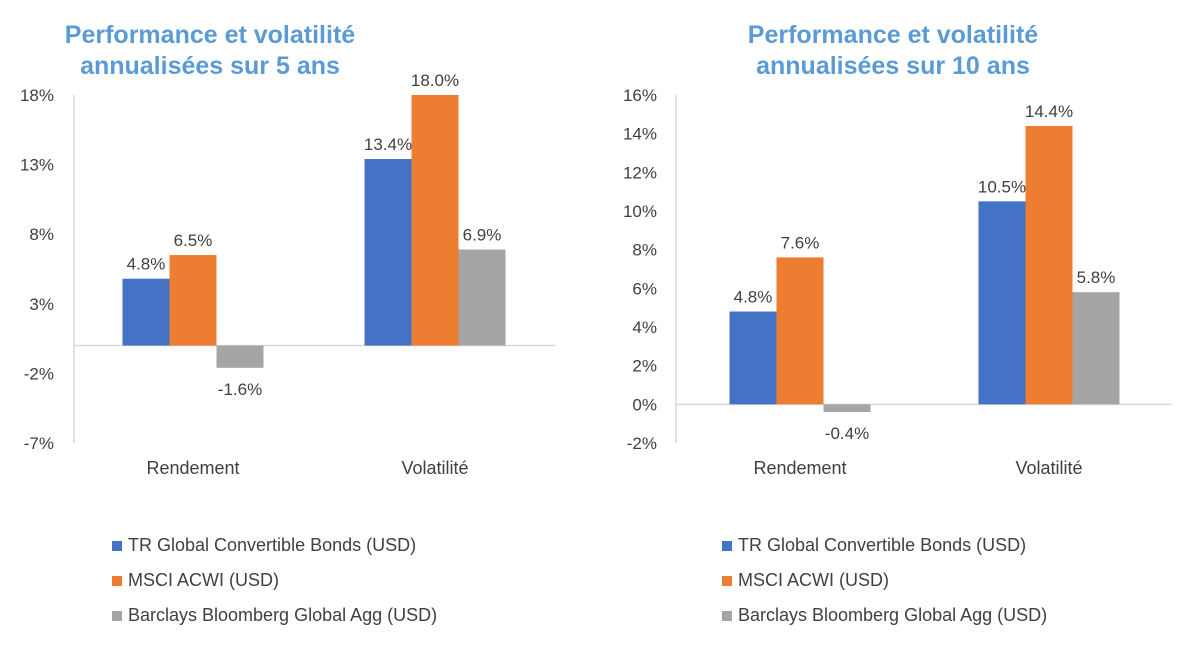 This screenshot has width=1196, height=647. I want to click on y-tick-label: 13%, so click(37, 165).